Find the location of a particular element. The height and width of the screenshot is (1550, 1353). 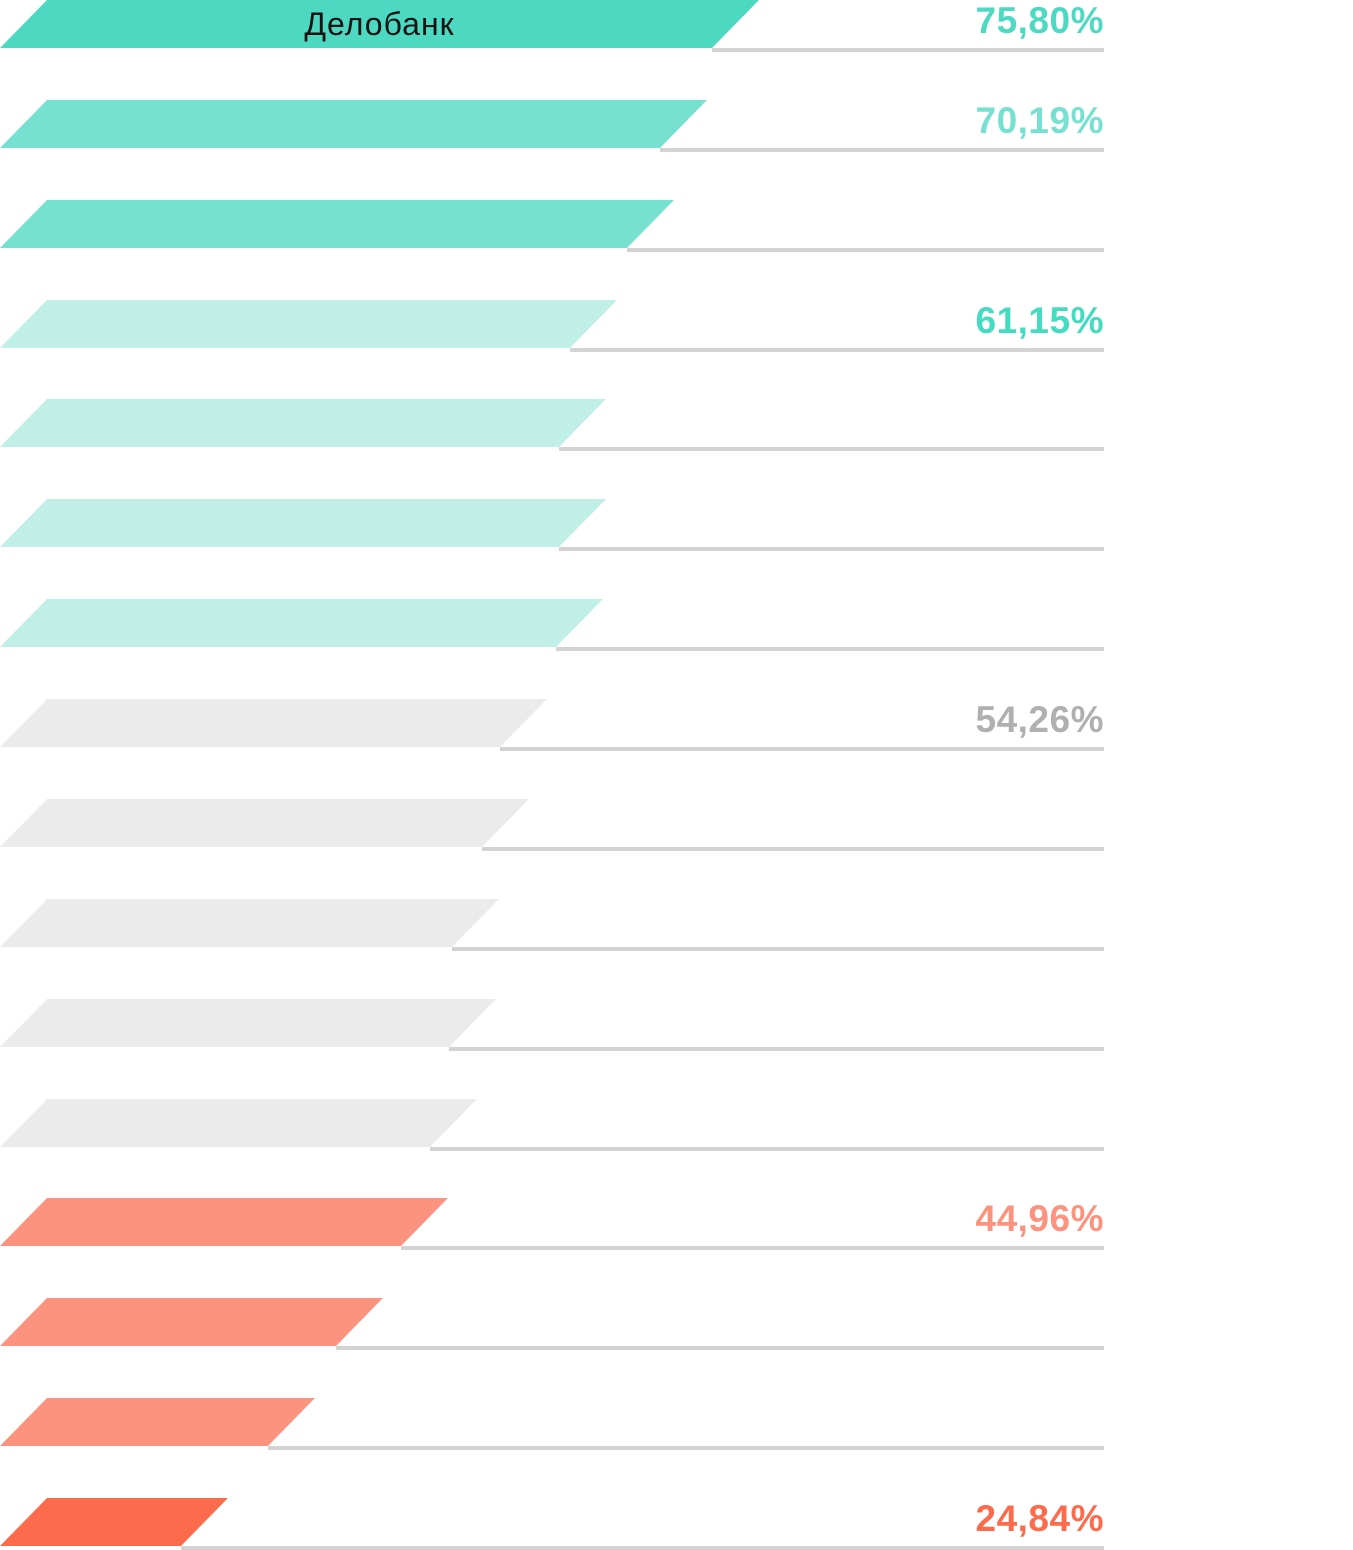

bar-category-label: Делобанк is located at coordinates (379, 23).